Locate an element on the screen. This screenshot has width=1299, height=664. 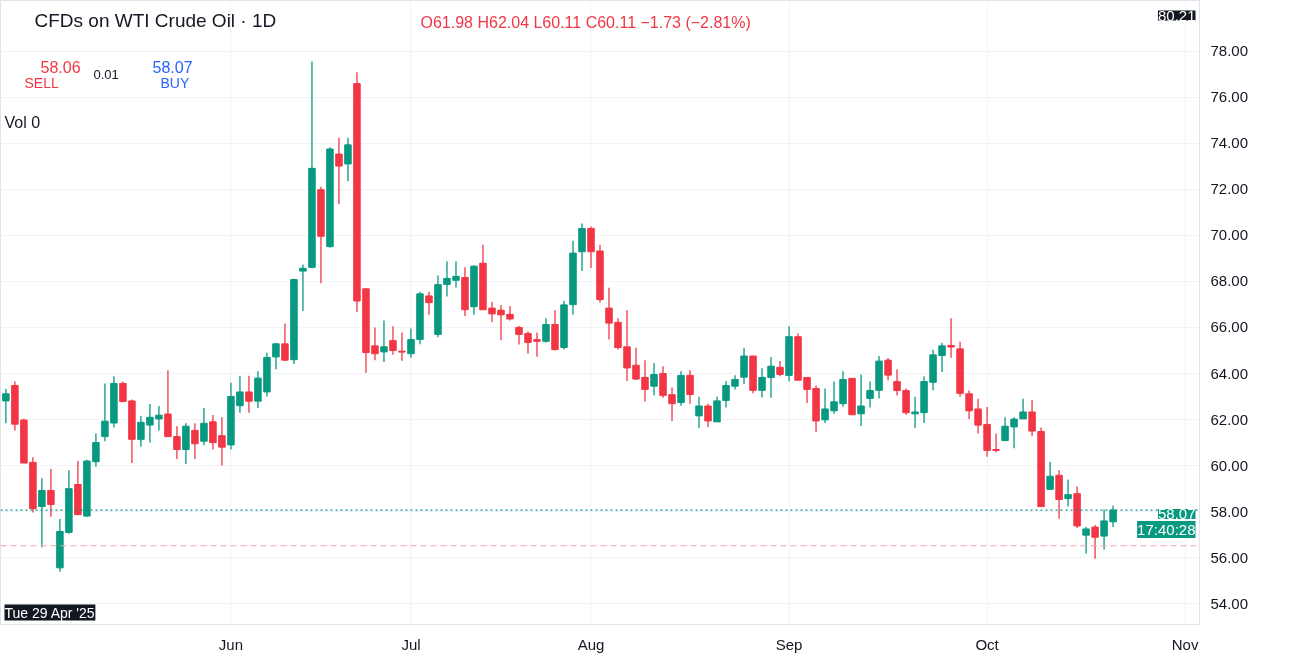
annotation: 58.07 is located at coordinates (172, 67).